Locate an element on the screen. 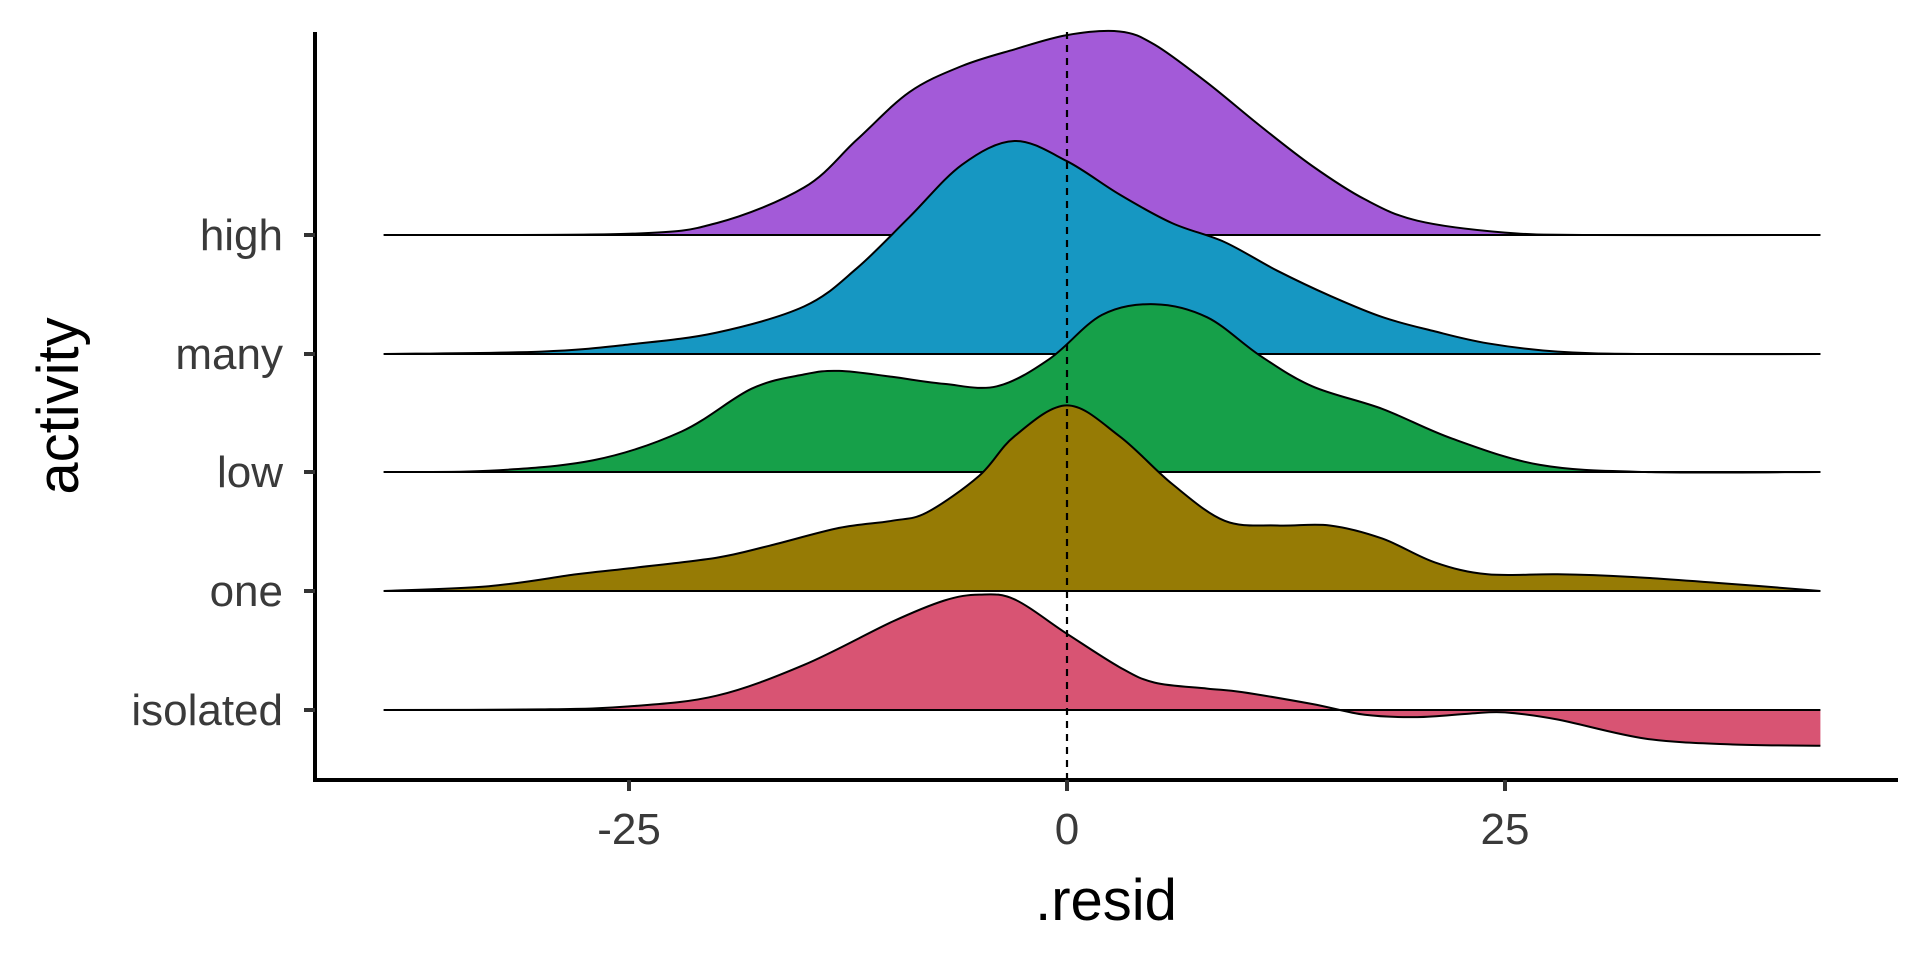 Image resolution: width=1920 pixels, height=960 pixels. ridge-outline-low is located at coordinates (1102, 388).